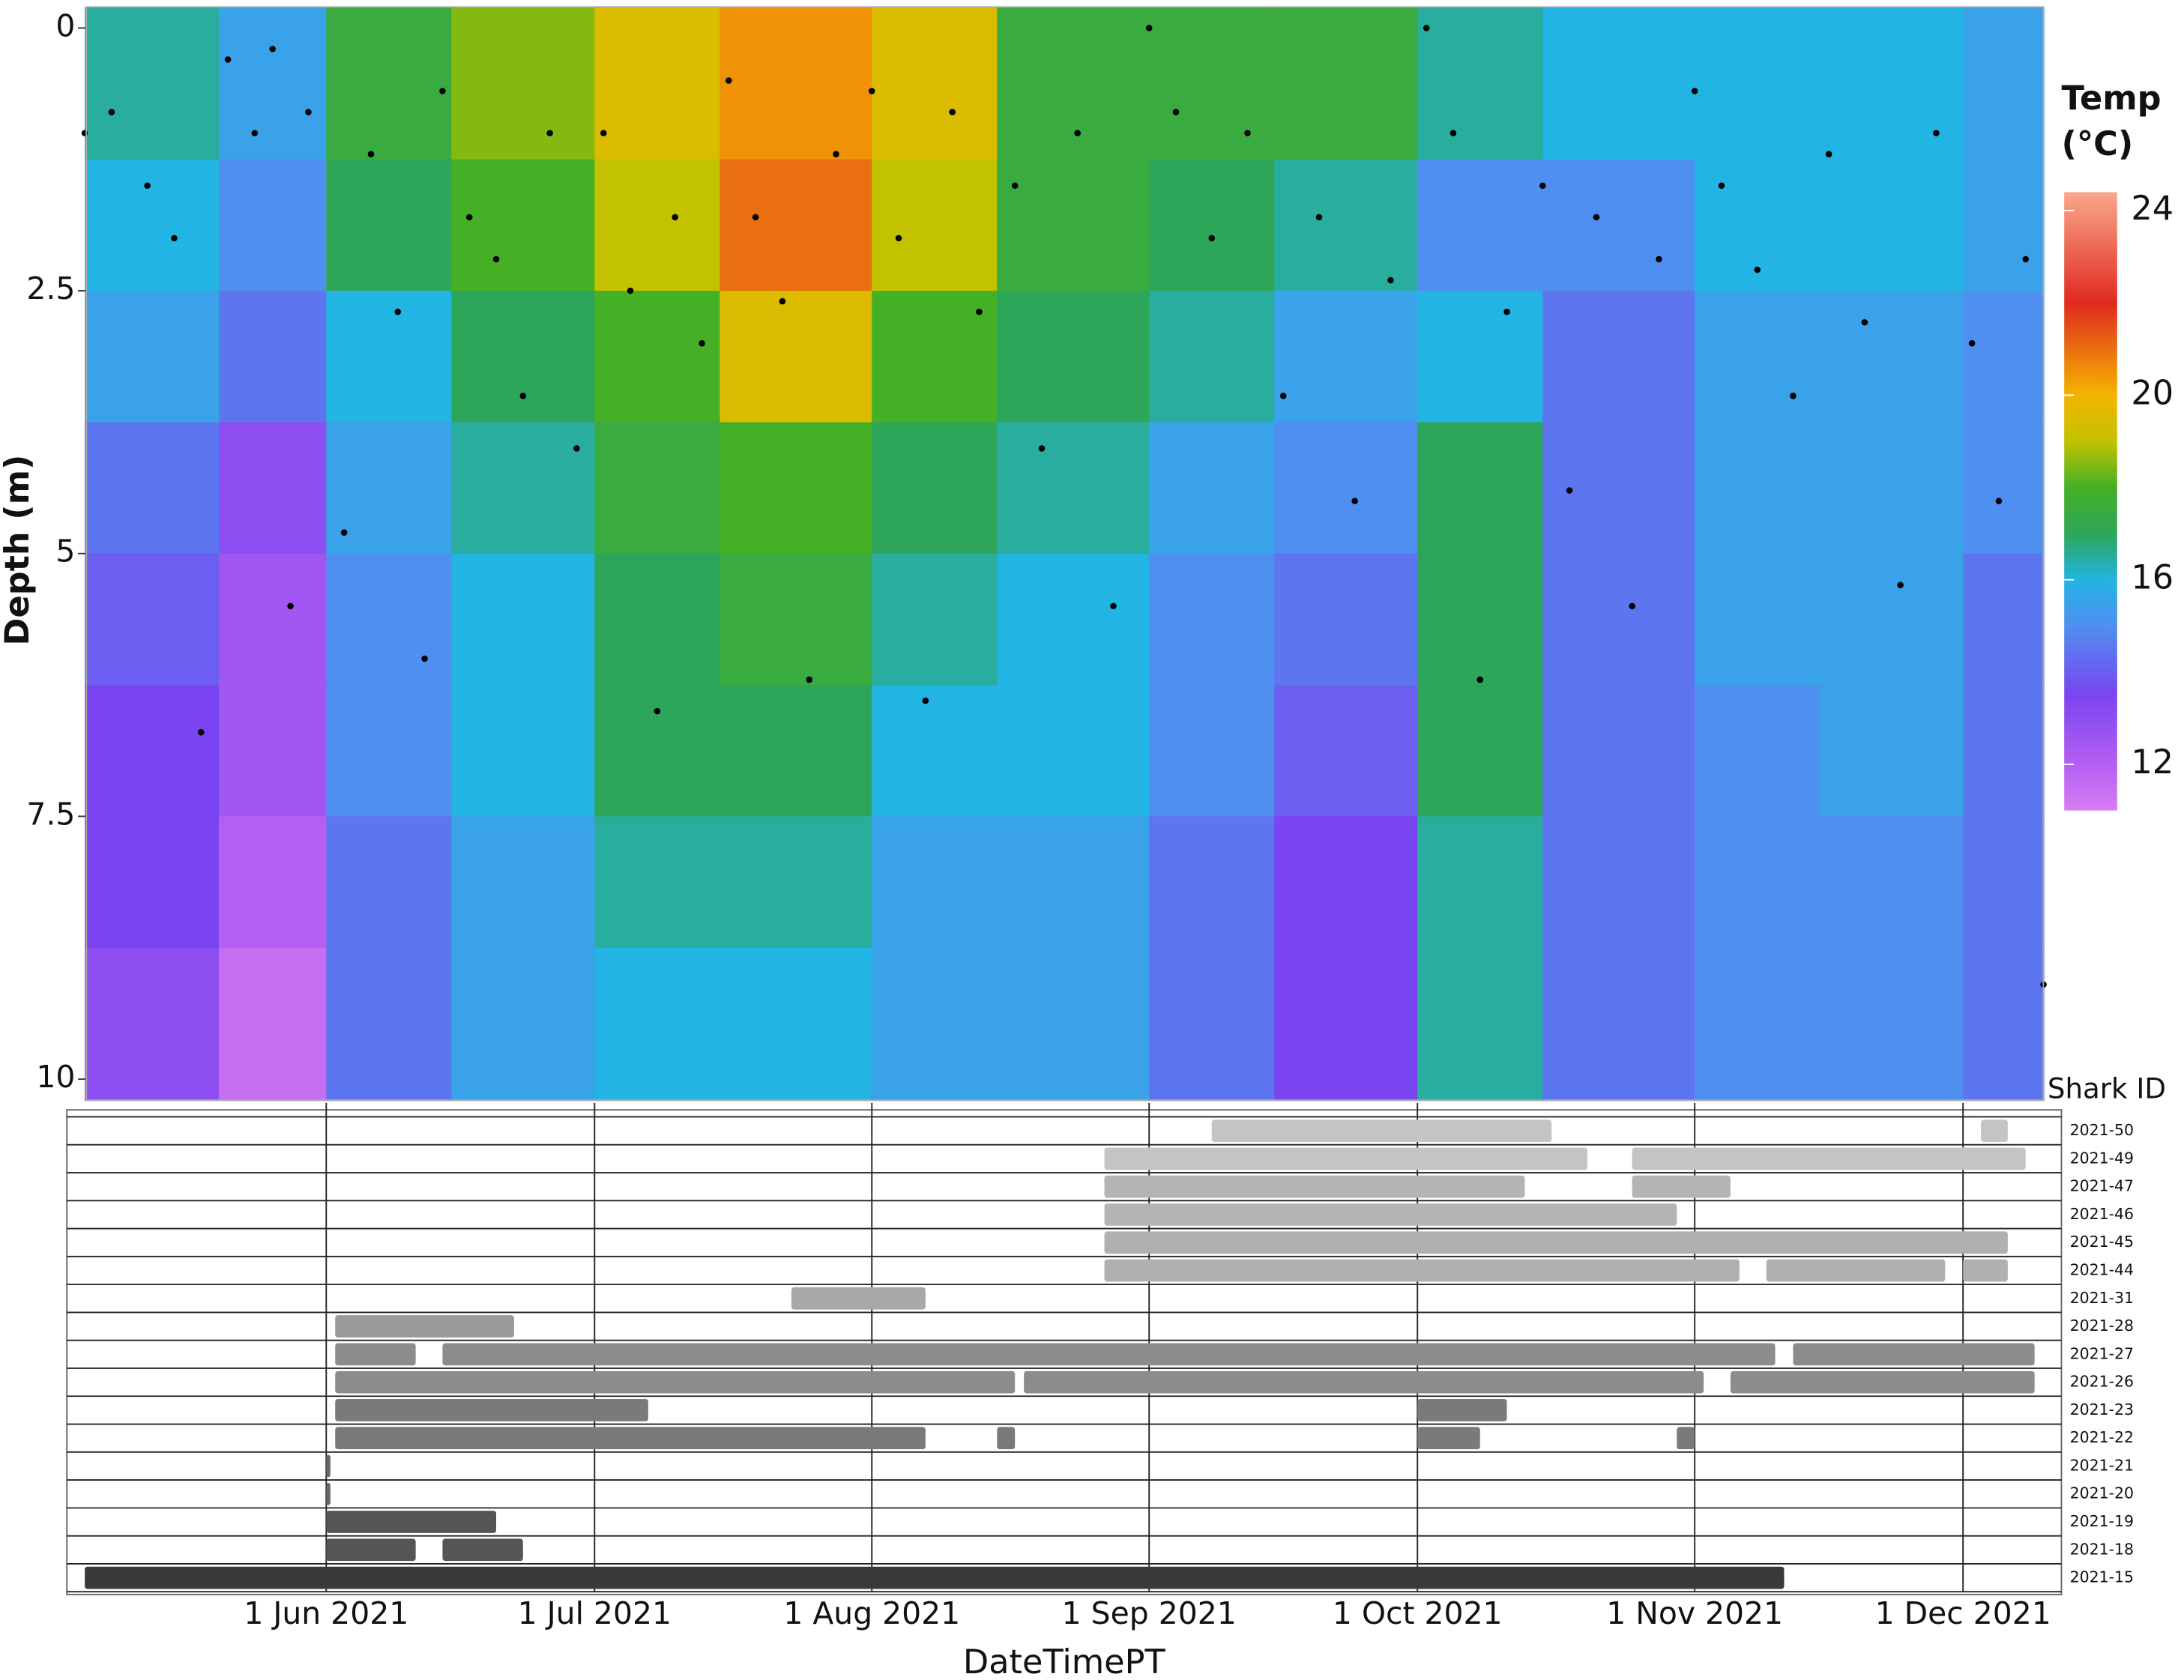 This screenshot has height=1680, width=2184. What do you see at coordinates (2102, 1493) in the screenshot?
I see `category-label: 2021-20` at bounding box center [2102, 1493].